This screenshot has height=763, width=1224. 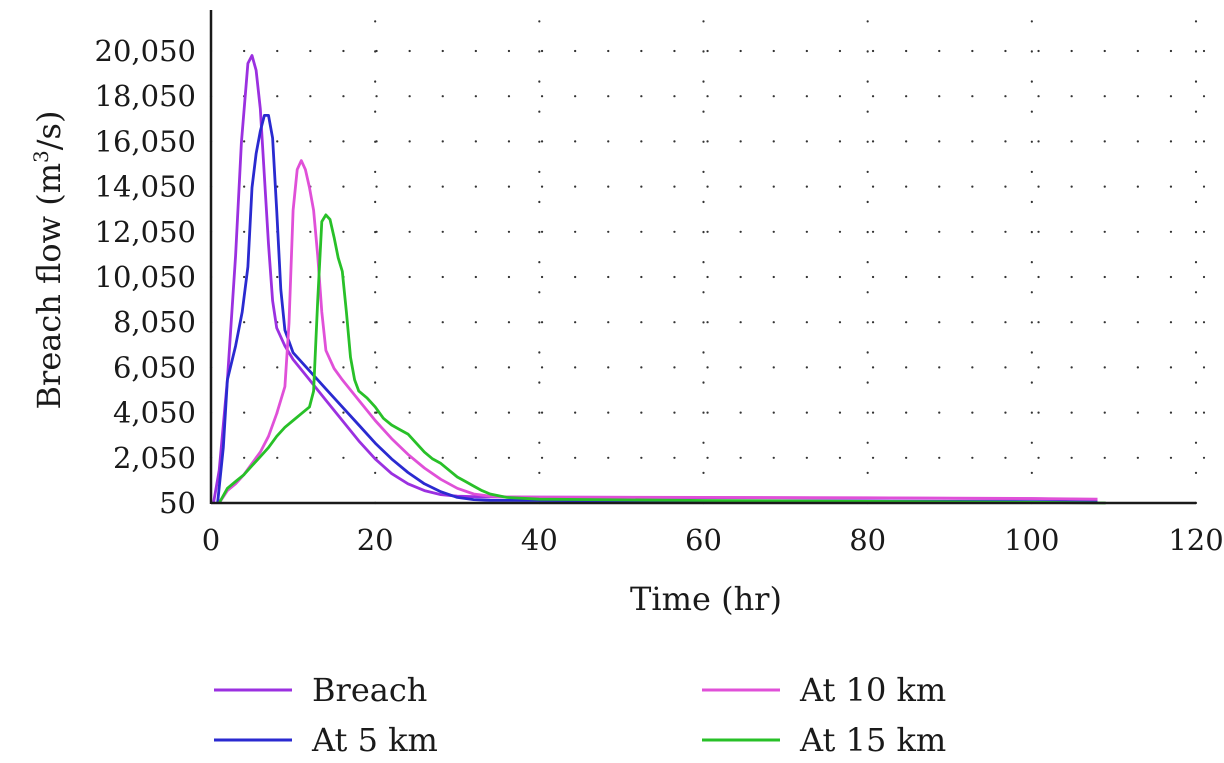 I want to click on y-tick-label-8: 16,050, so click(x=145, y=141).